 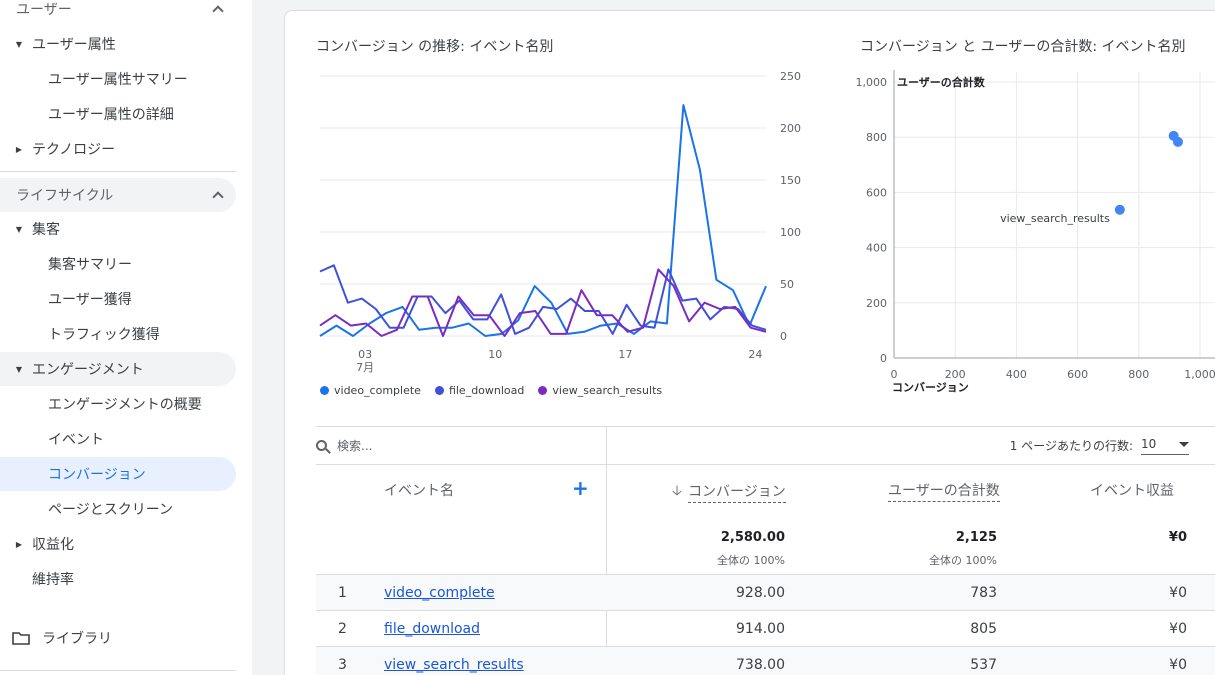 I want to click on sidebar-item-label: ユーザー属性サマリー, so click(x=118, y=80).